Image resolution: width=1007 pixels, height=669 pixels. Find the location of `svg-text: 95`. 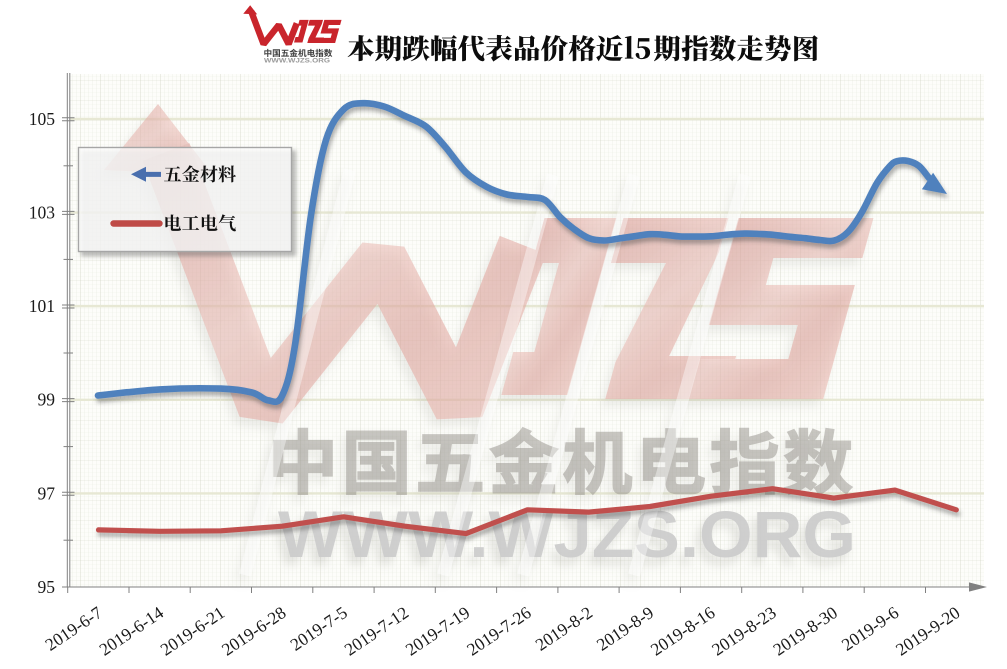

svg-text: 95 is located at coordinates (47, 587).